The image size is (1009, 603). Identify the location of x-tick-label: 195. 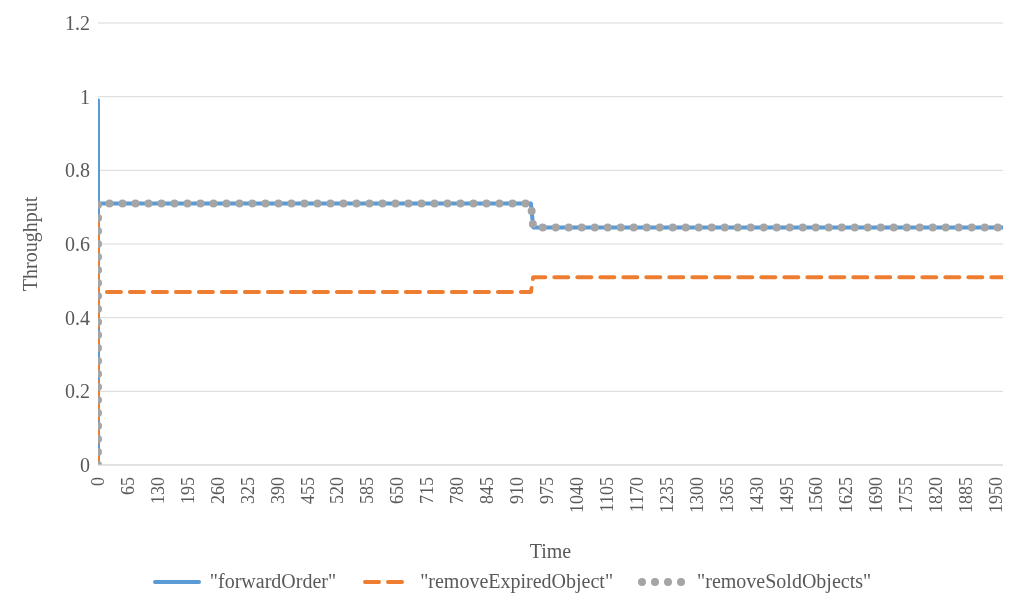
(187, 490).